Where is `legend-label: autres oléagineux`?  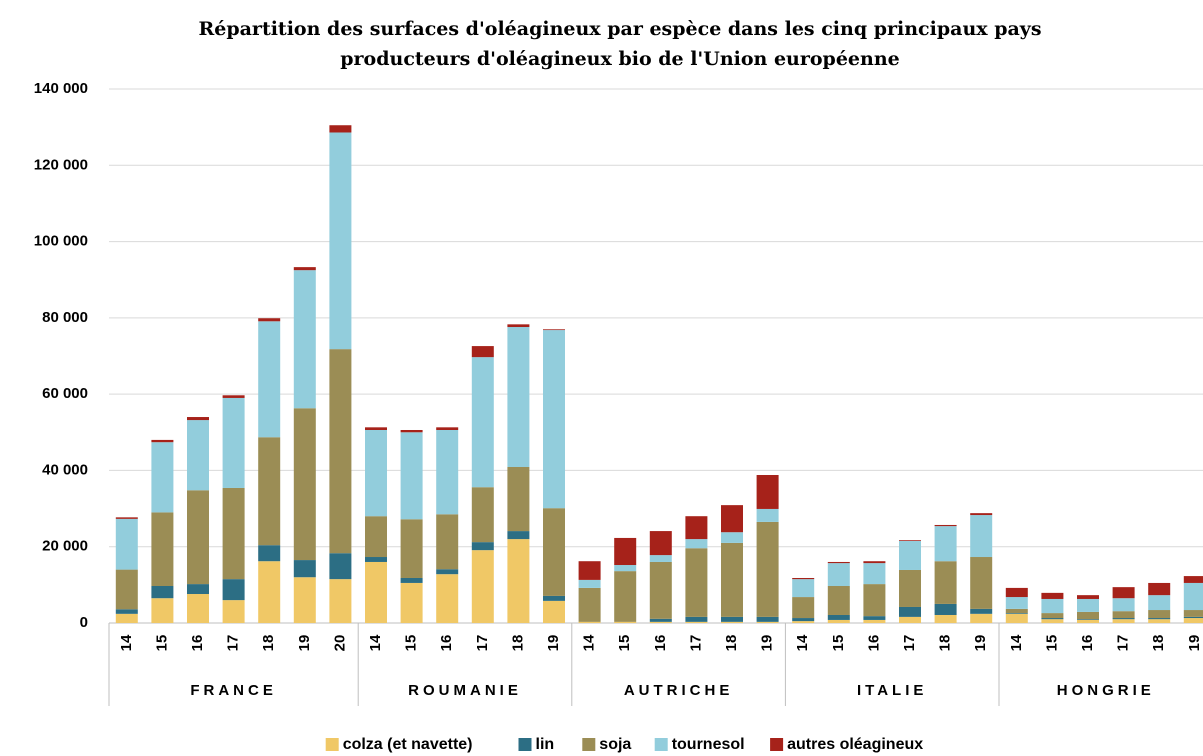 legend-label: autres oléagineux is located at coordinates (855, 744).